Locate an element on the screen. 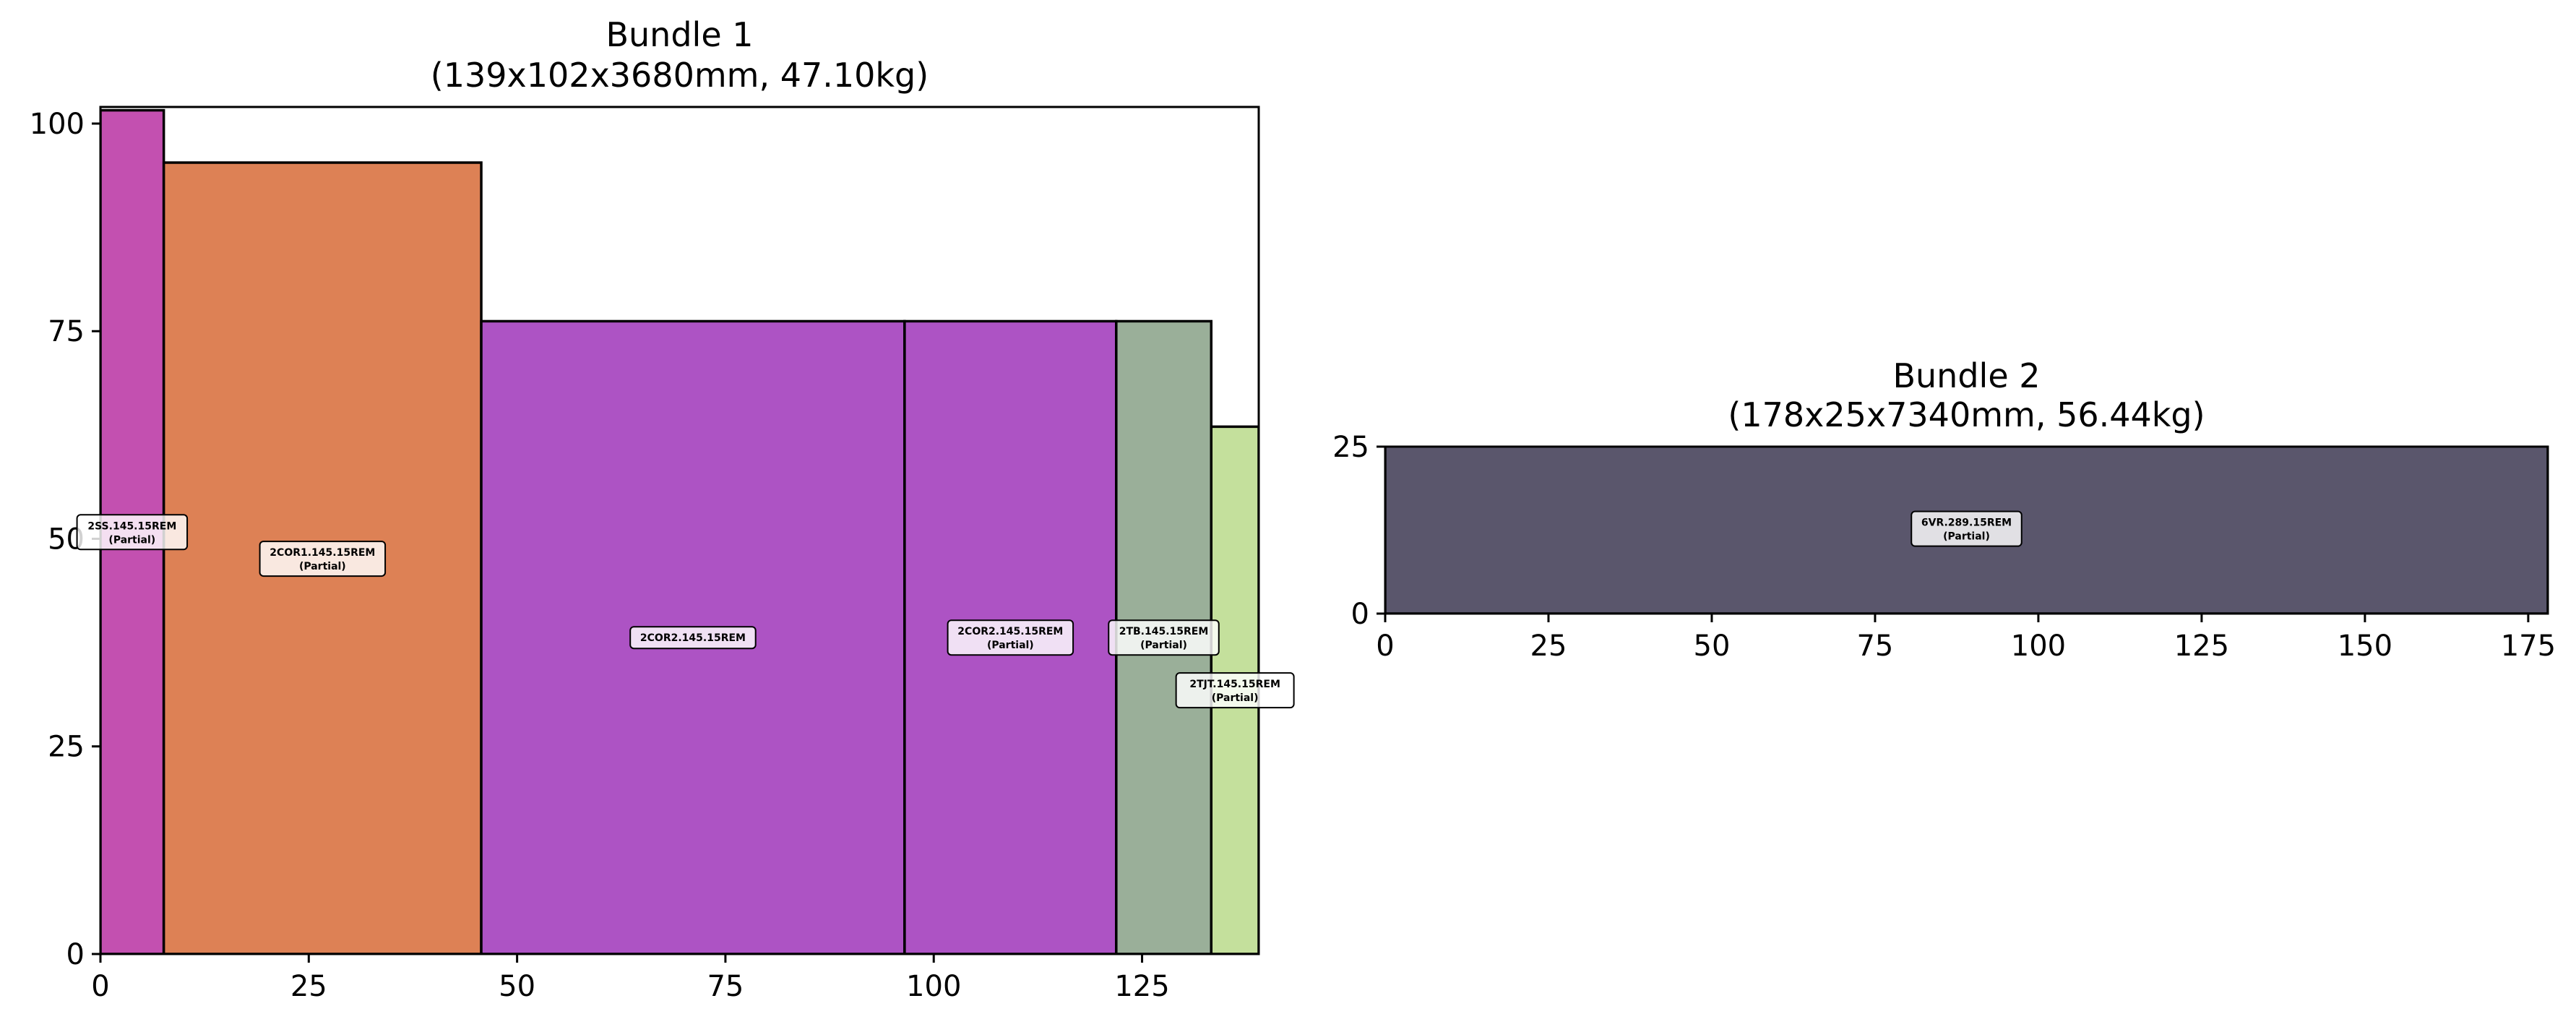  item-label-name: 6VR.289.15REM is located at coordinates (1966, 523).